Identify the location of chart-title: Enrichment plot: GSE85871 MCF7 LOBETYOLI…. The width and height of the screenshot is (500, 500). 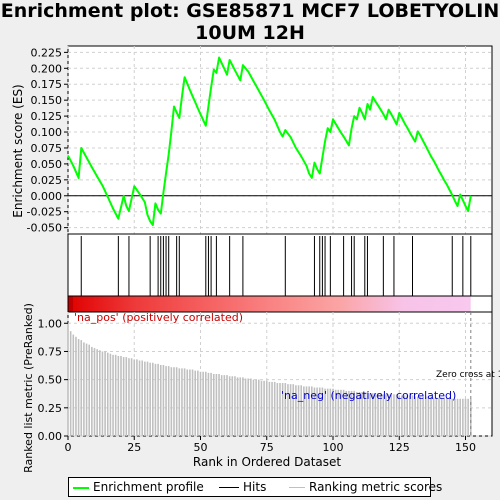
(250, 22).